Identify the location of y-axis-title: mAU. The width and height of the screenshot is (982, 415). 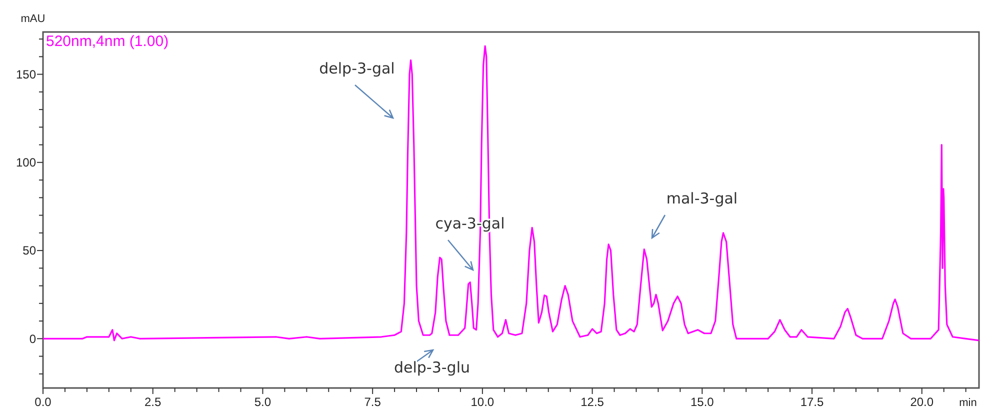
(33, 19).